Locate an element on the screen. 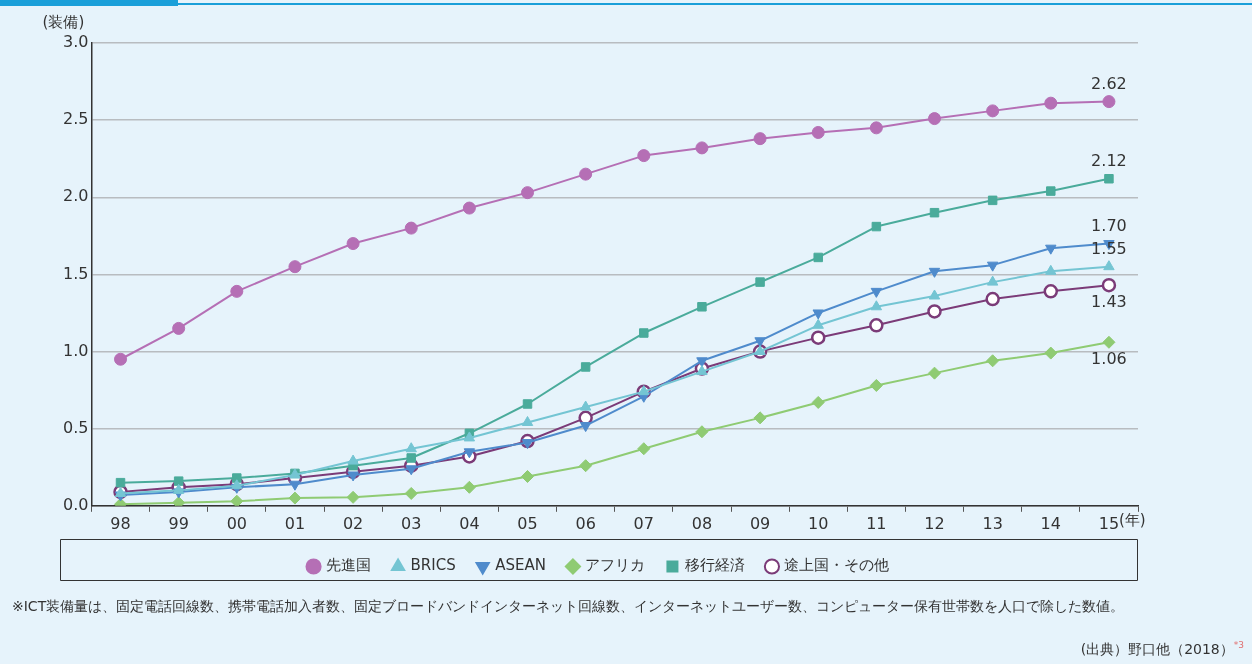  x-tick-label: 08 is located at coordinates (702, 523).